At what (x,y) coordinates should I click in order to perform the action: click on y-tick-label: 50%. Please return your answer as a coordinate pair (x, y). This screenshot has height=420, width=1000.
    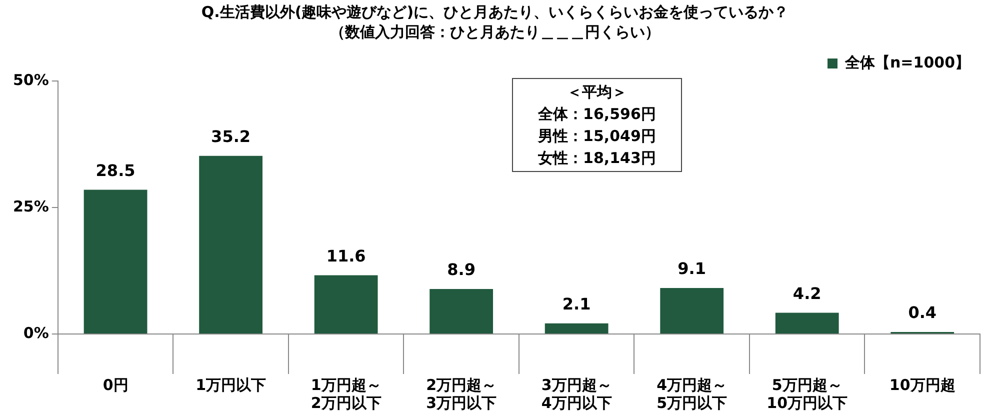
    Looking at the image, I should click on (30, 79).